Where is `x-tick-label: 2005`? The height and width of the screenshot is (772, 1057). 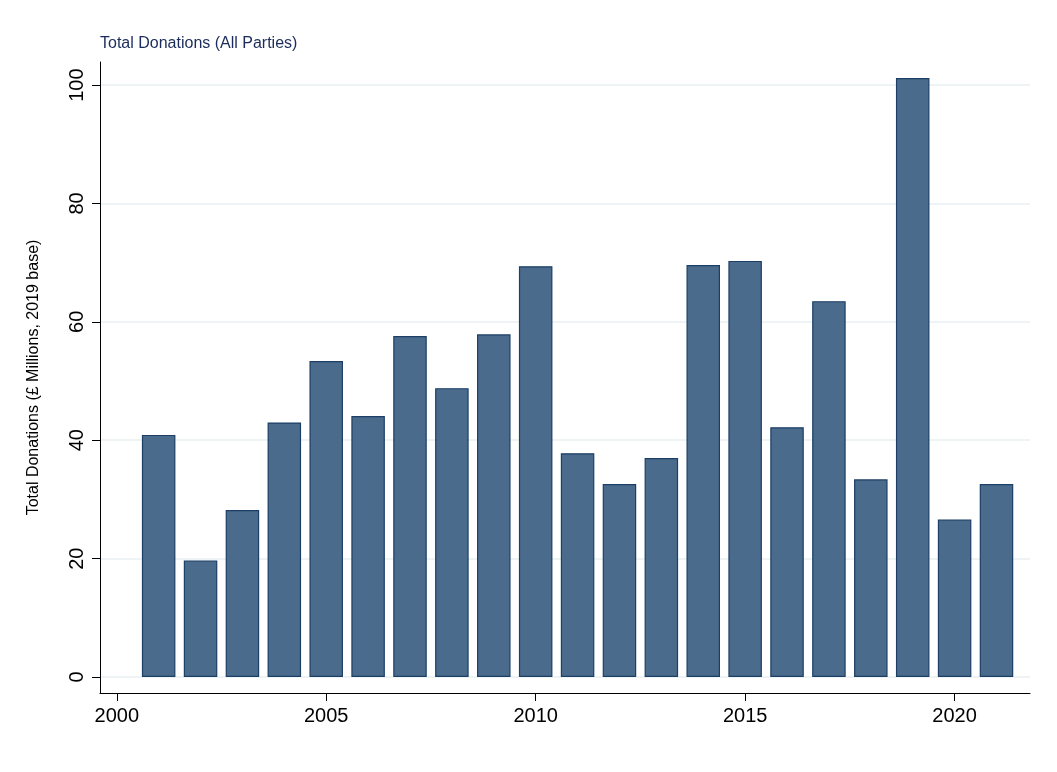 x-tick-label: 2005 is located at coordinates (326, 715).